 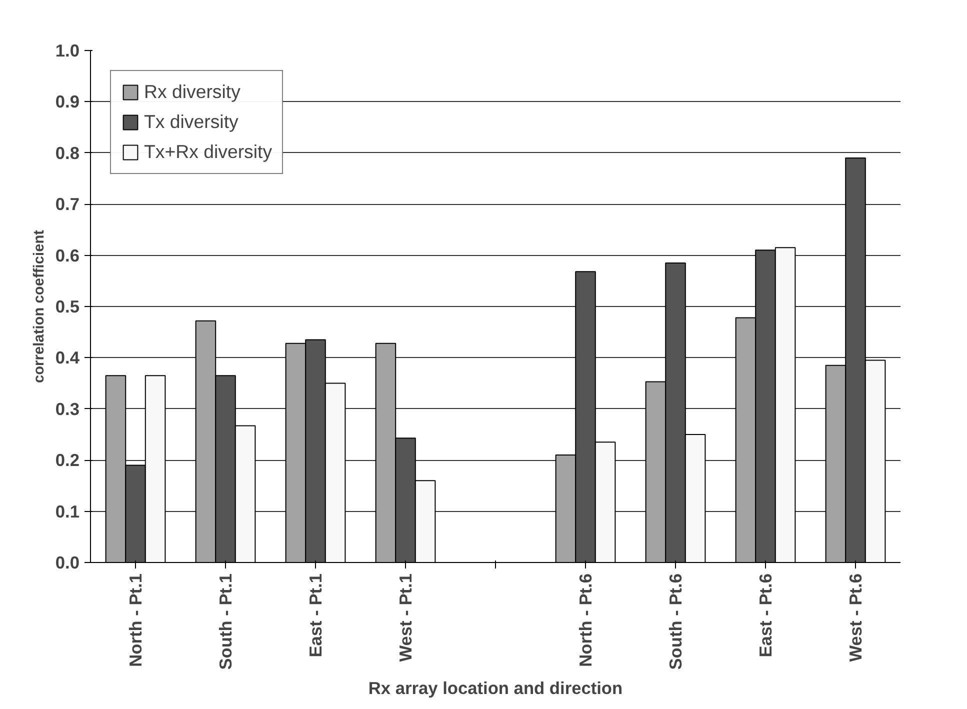 I want to click on x-tick-label: East - Pt.6, so click(x=766, y=615).